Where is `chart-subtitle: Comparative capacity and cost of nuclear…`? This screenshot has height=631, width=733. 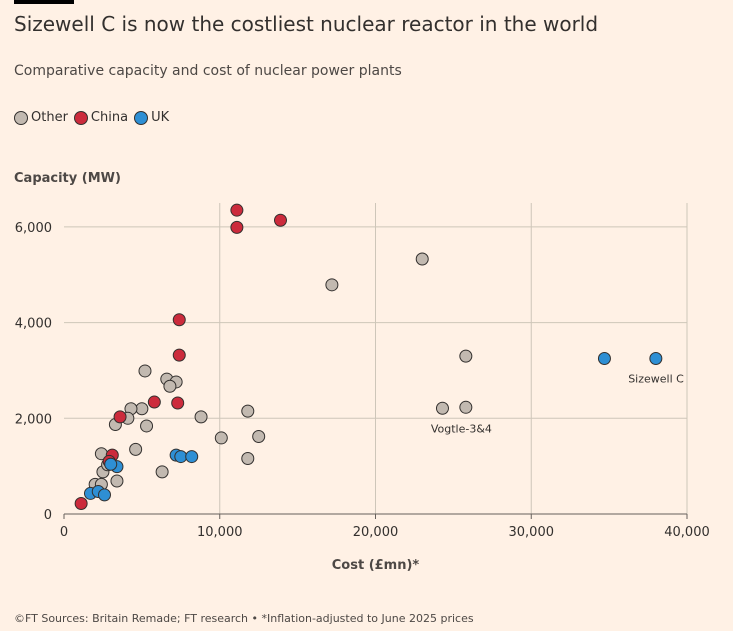 chart-subtitle: Comparative capacity and cost of nuclear… is located at coordinates (208, 71).